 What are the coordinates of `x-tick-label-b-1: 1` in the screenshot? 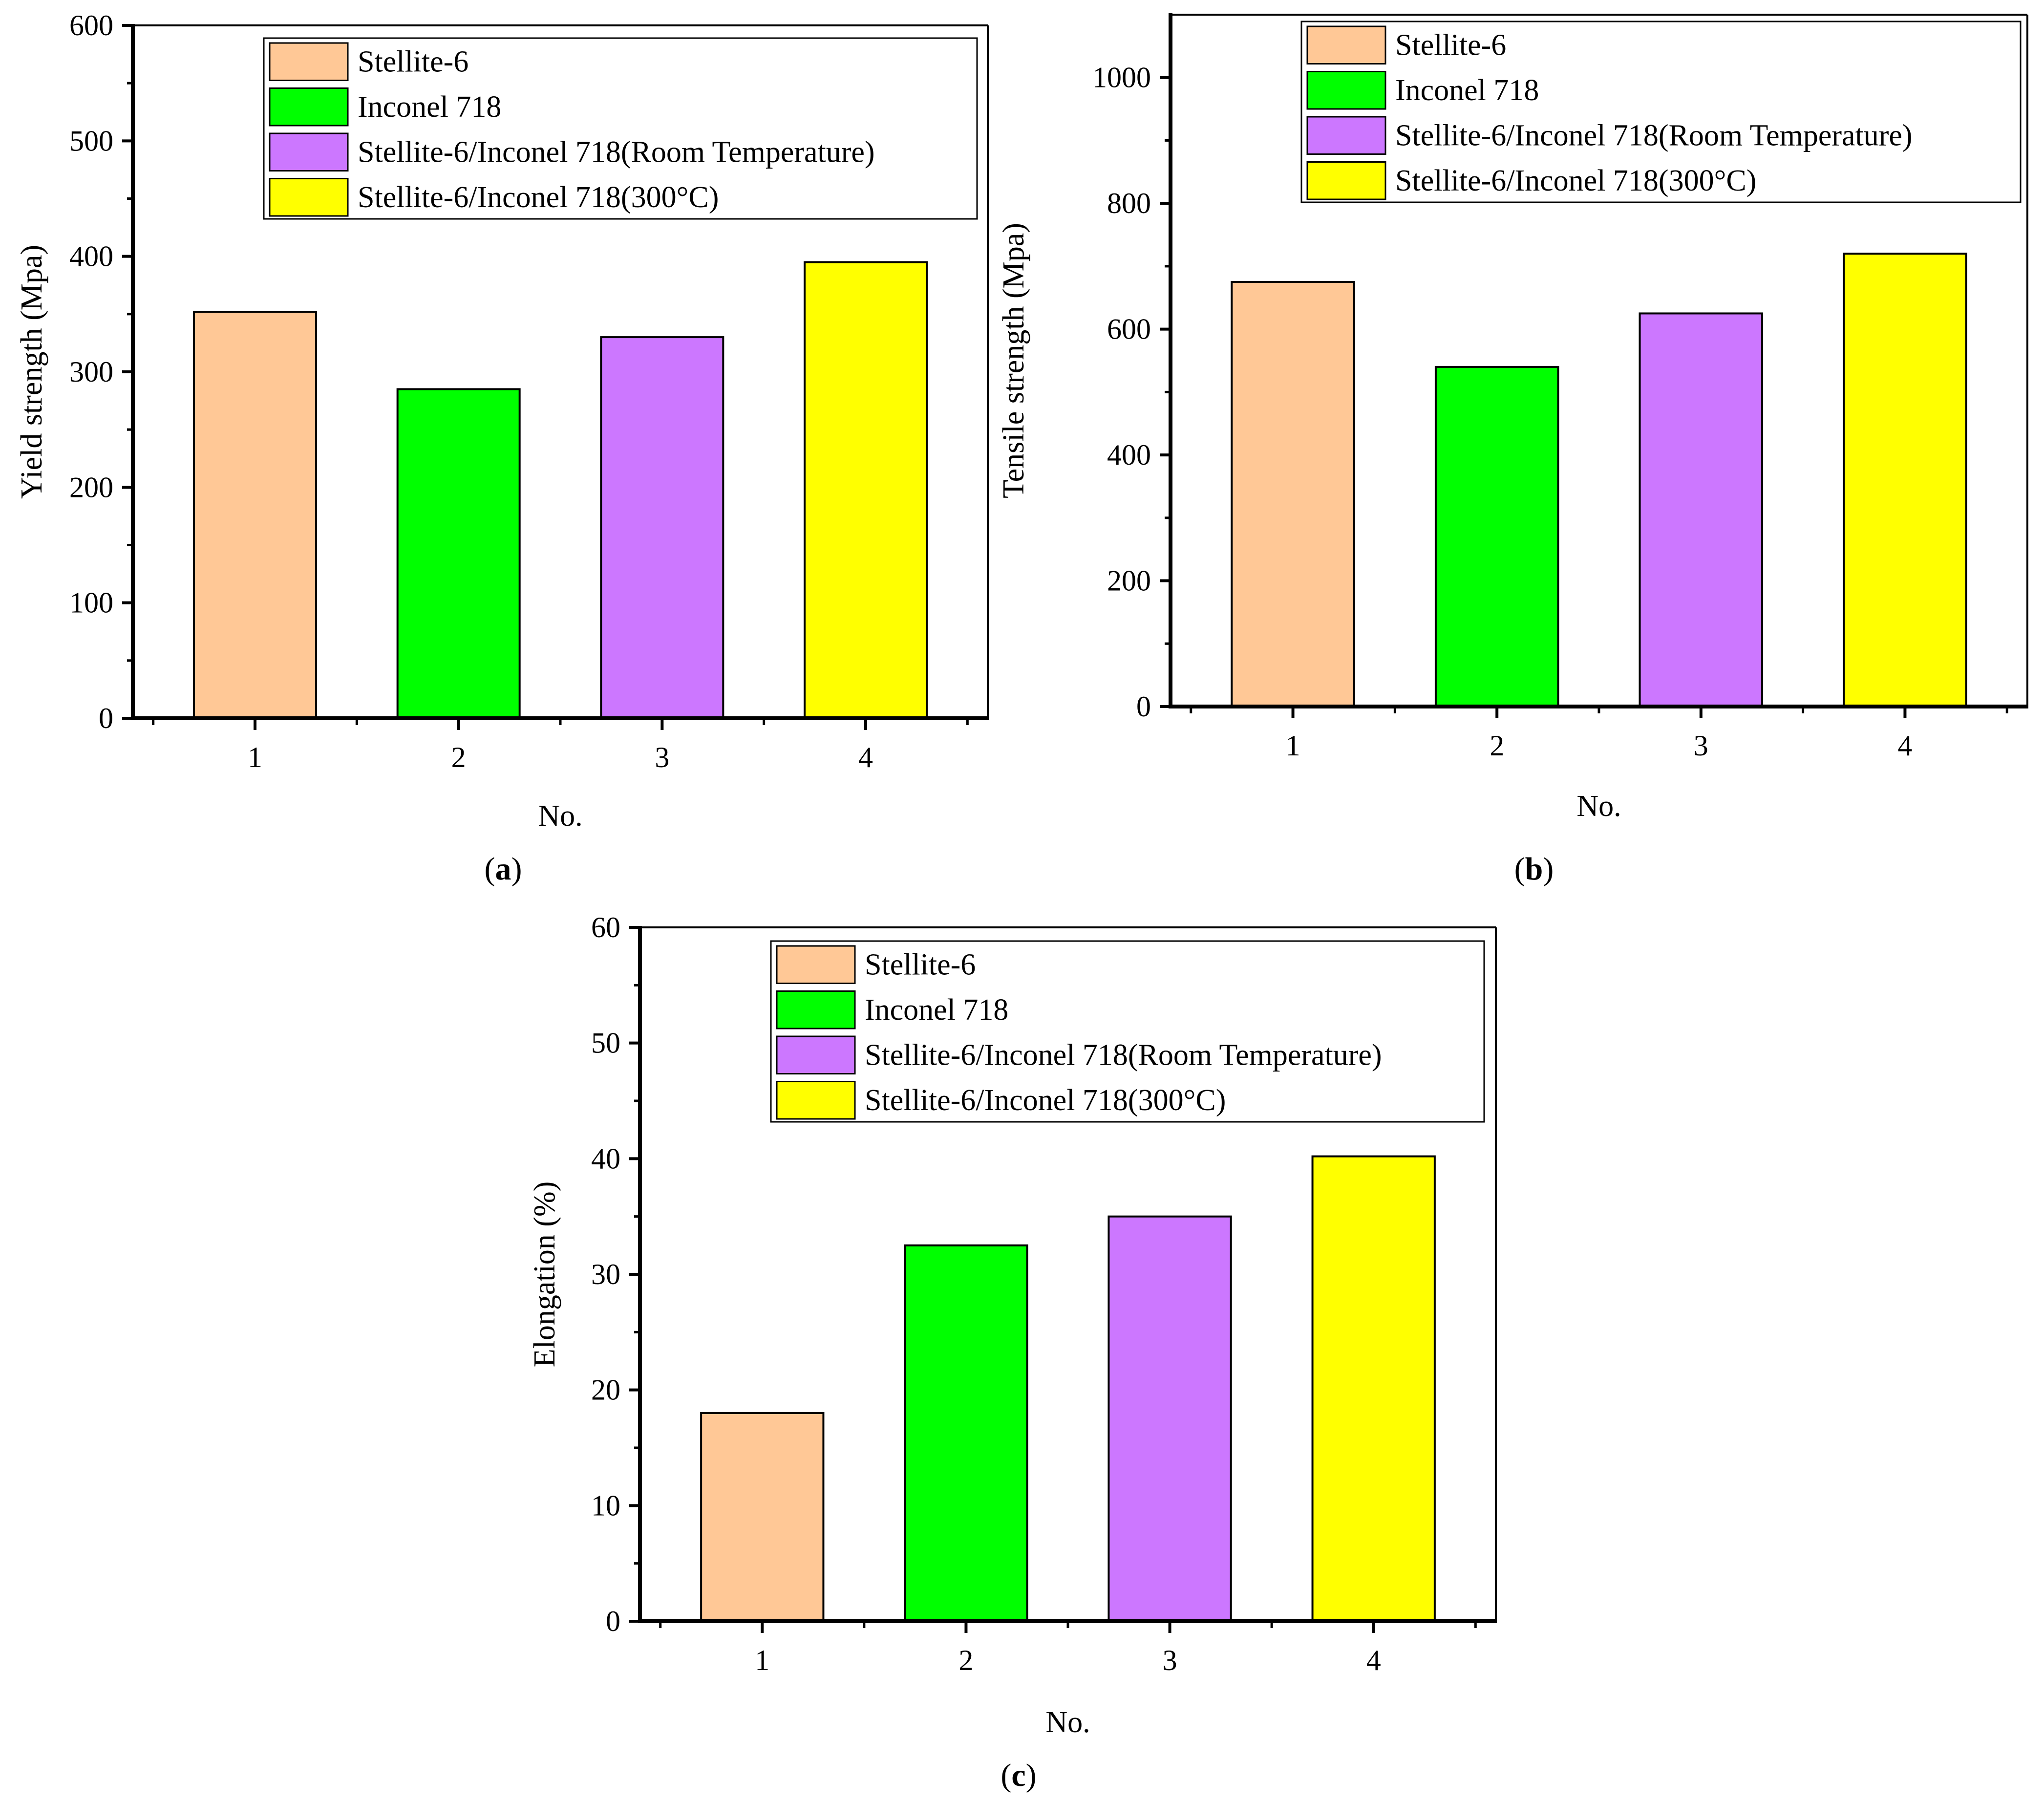 It's located at (1293, 745).